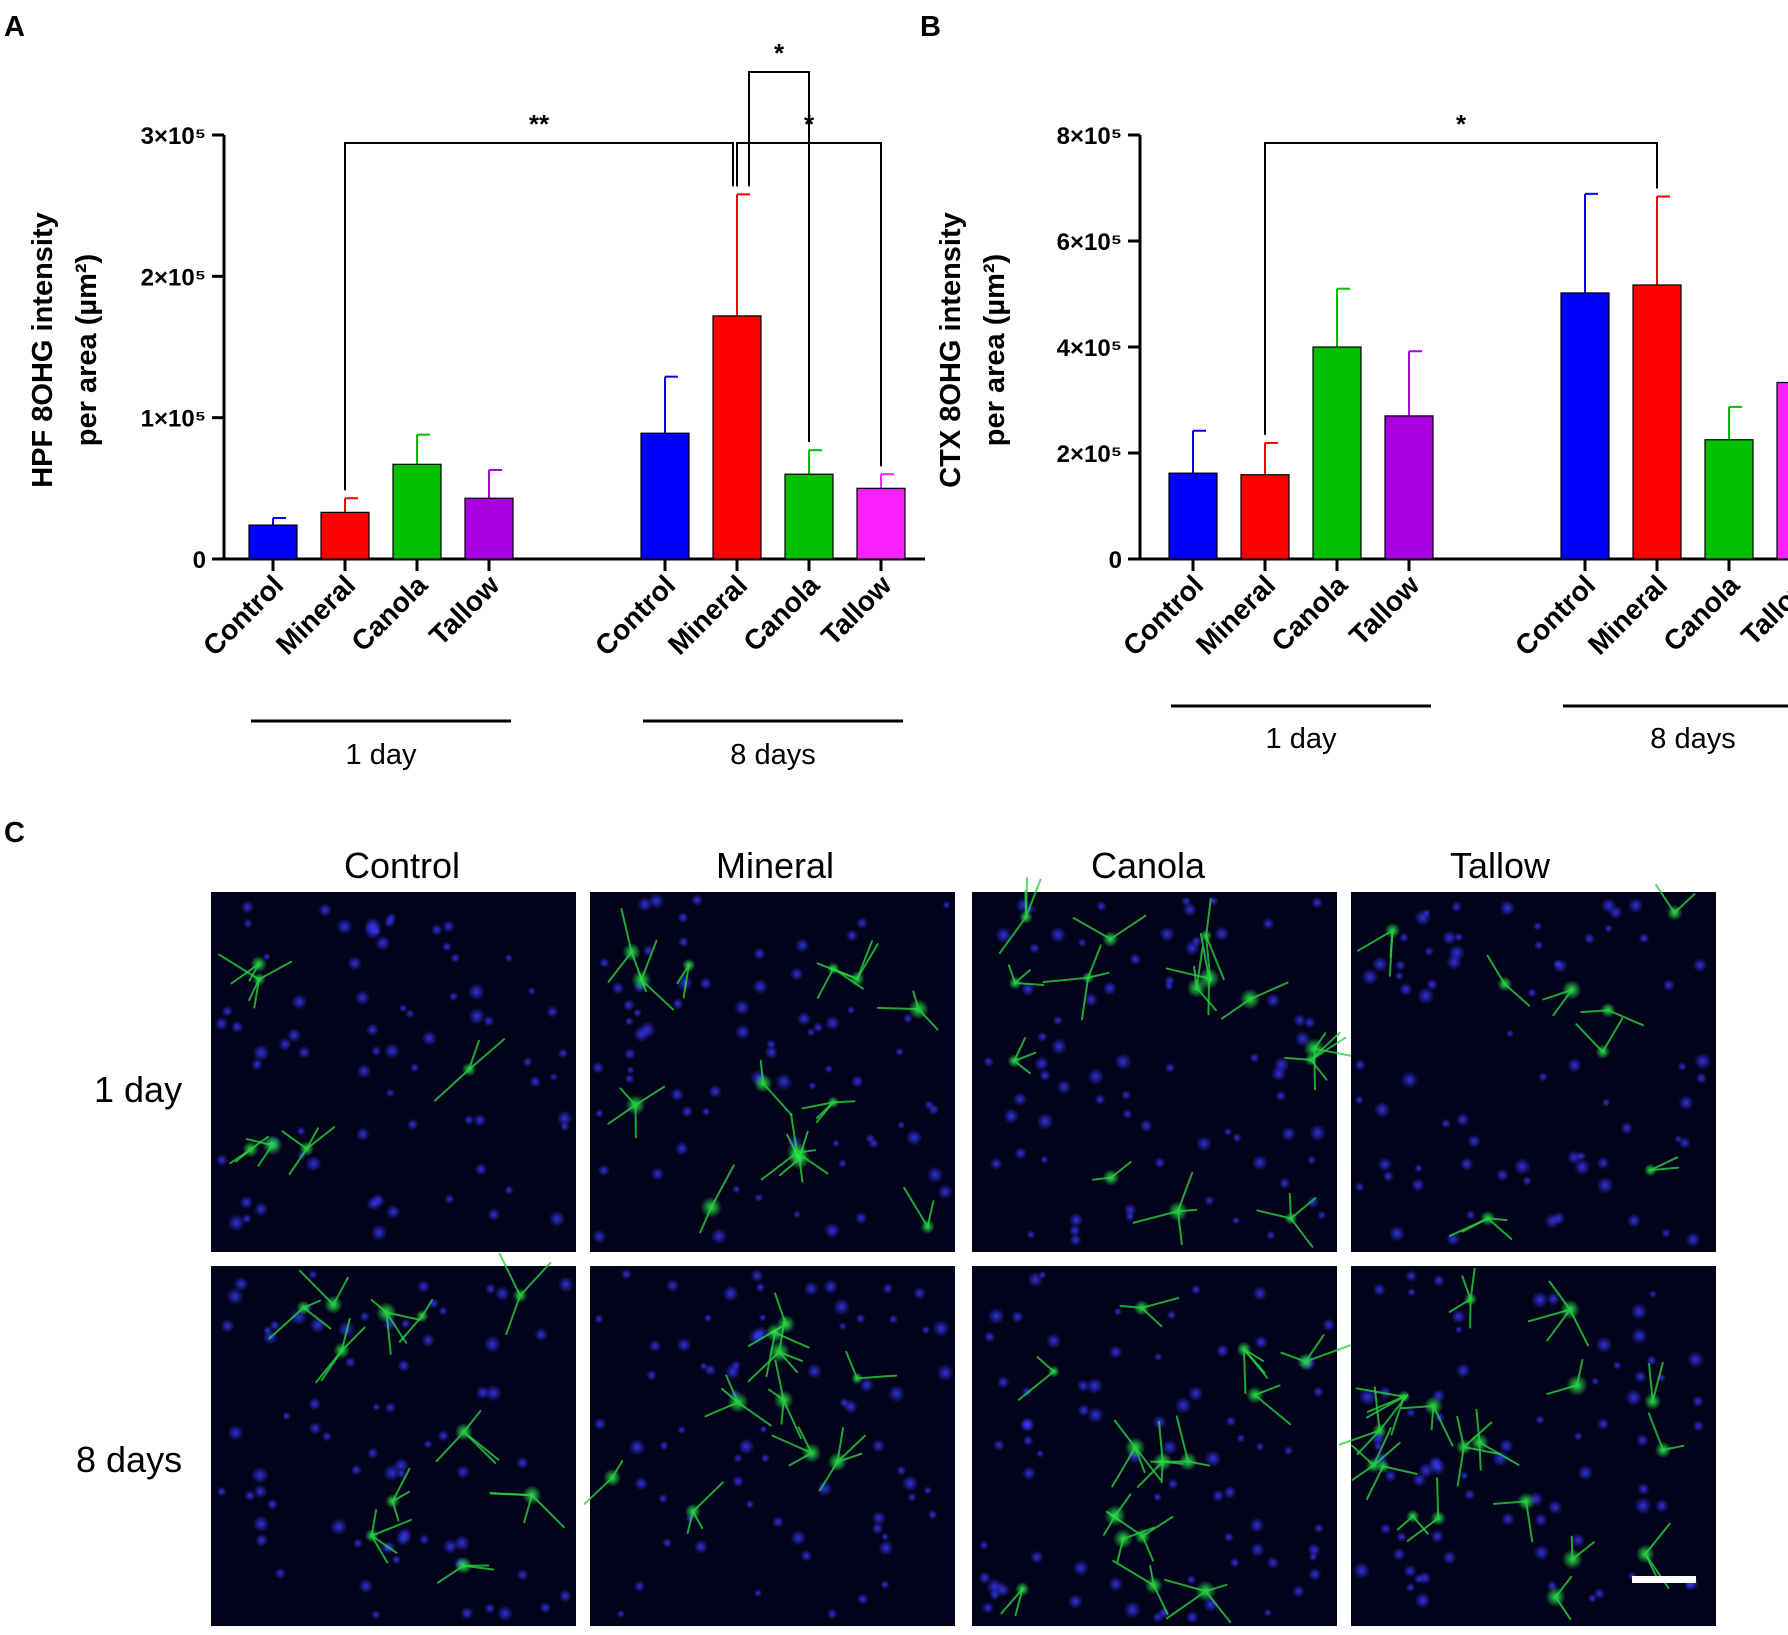 The image size is (1788, 1635). What do you see at coordinates (199, 560) in the screenshot?
I see `y-tick-label: 0` at bounding box center [199, 560].